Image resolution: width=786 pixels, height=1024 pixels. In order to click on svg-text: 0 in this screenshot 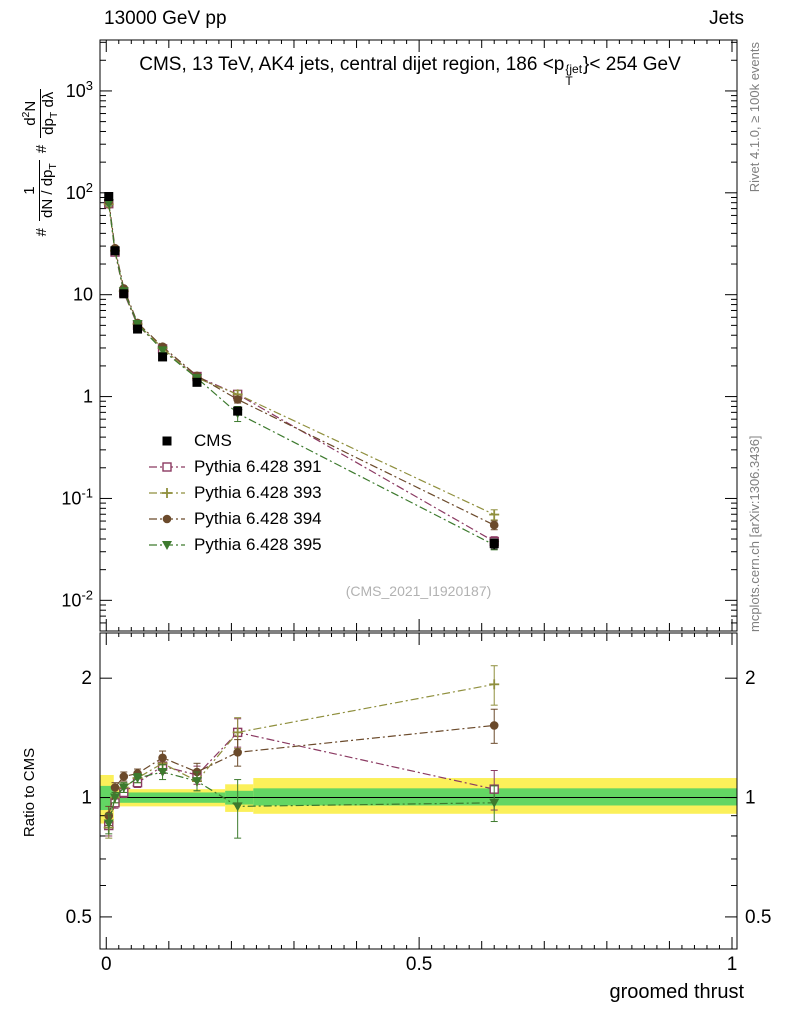, I will do `click(106, 964)`.